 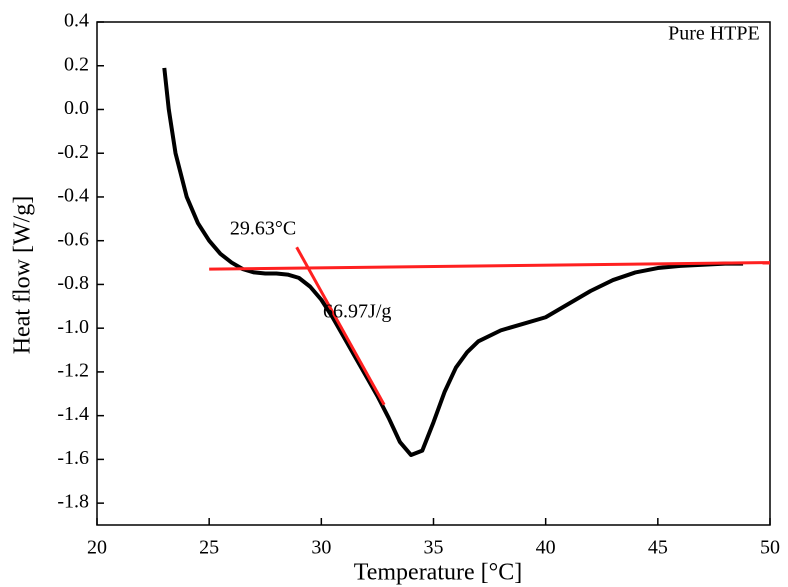 I want to click on x-tick-label: 40, so click(x=546, y=548).